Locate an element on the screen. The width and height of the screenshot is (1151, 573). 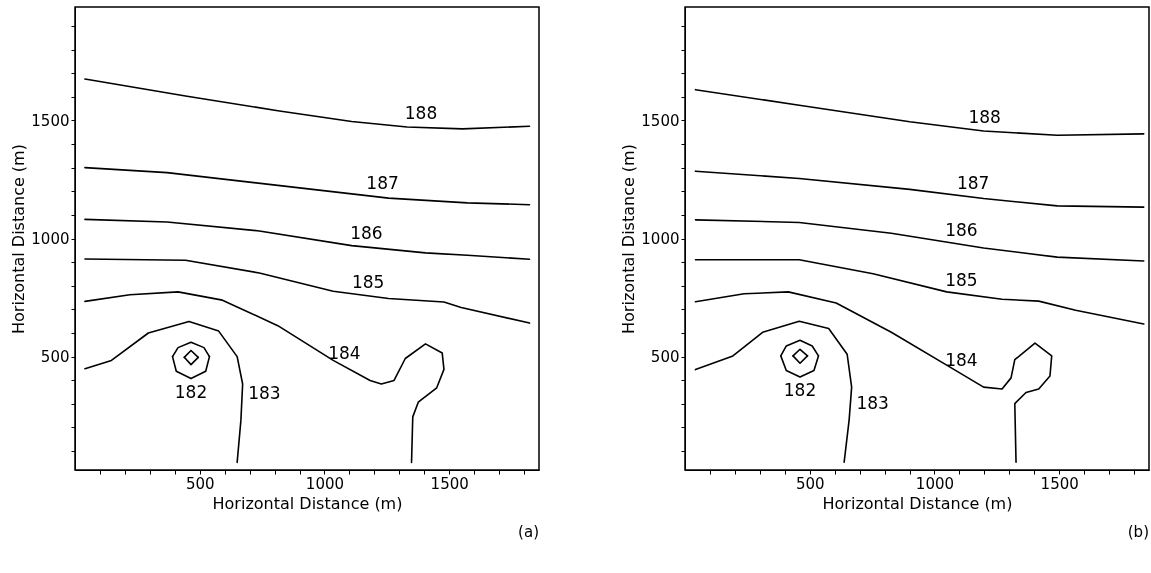
text: (a) is located at coordinates (528, 532).